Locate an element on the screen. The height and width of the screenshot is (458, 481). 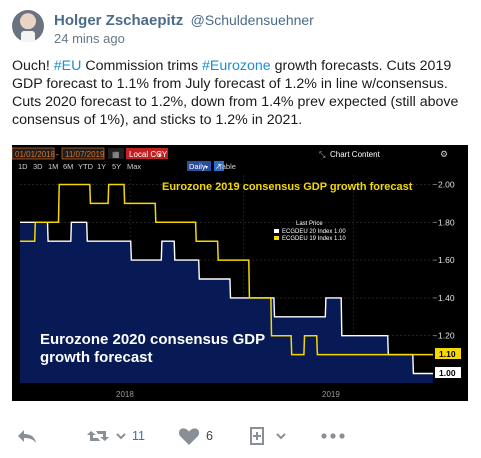
hashtag-eurozone: #Eurozone is located at coordinates (236, 66).